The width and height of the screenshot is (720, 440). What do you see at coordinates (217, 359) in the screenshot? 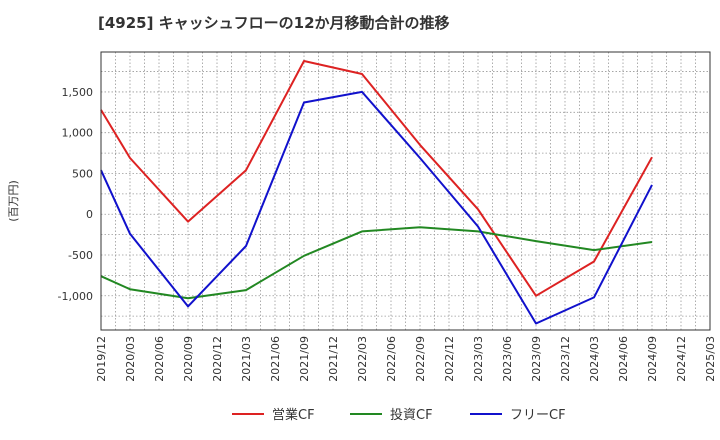
I see `x-tick-label: 2020/12` at bounding box center [217, 359].